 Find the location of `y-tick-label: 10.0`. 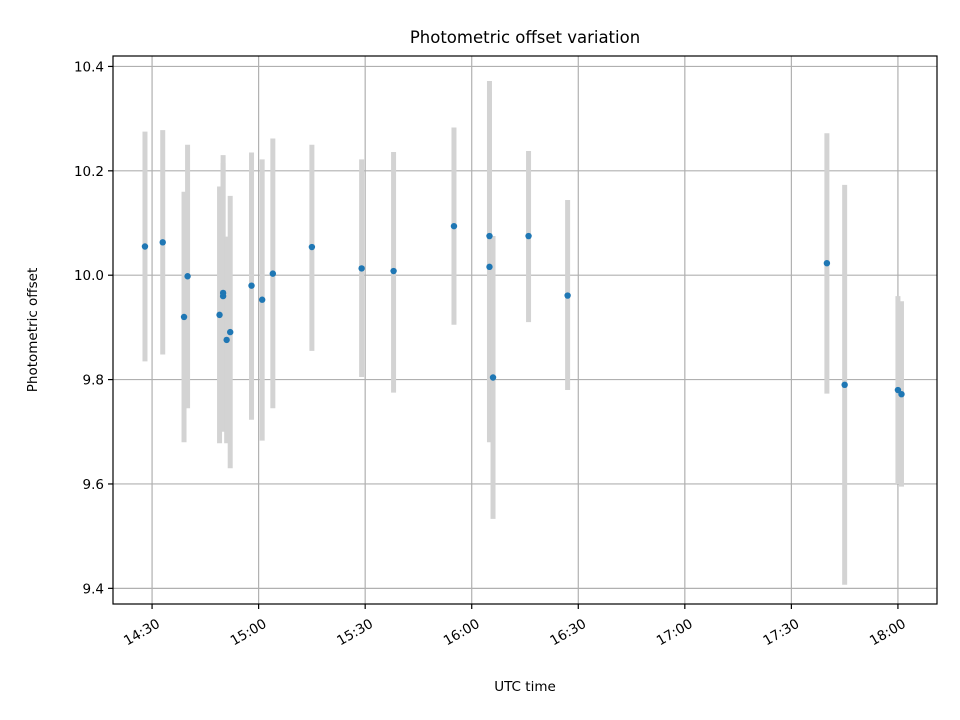

y-tick-label: 10.0 is located at coordinates (89, 276).